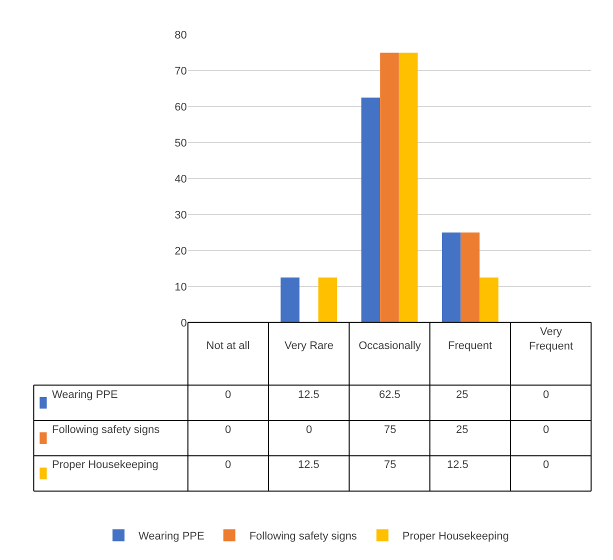 The image size is (613, 560). I want to click on text: Proper Housekeeping, so click(105, 465).